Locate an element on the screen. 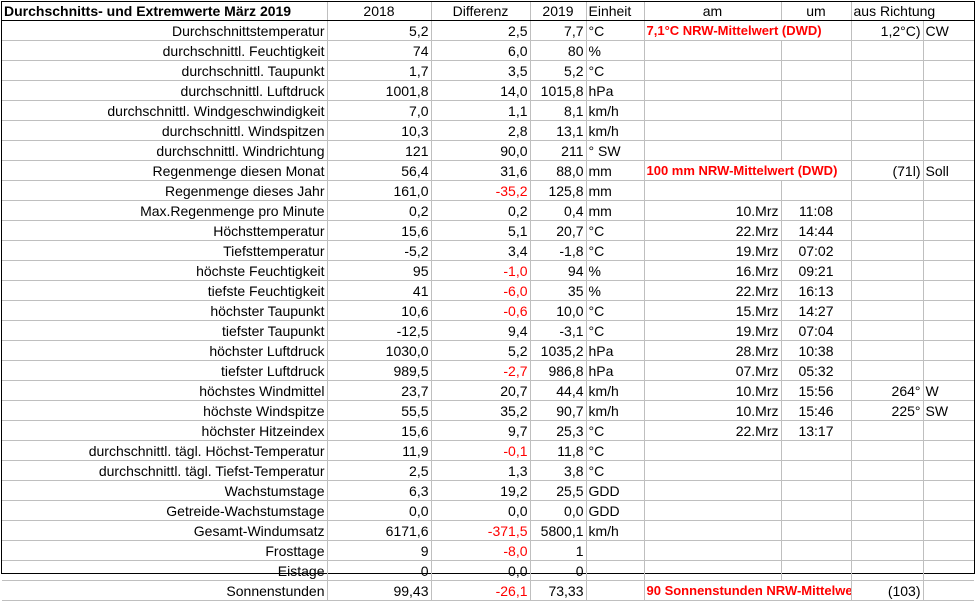  value-2018: 15,6 is located at coordinates (379, 430).